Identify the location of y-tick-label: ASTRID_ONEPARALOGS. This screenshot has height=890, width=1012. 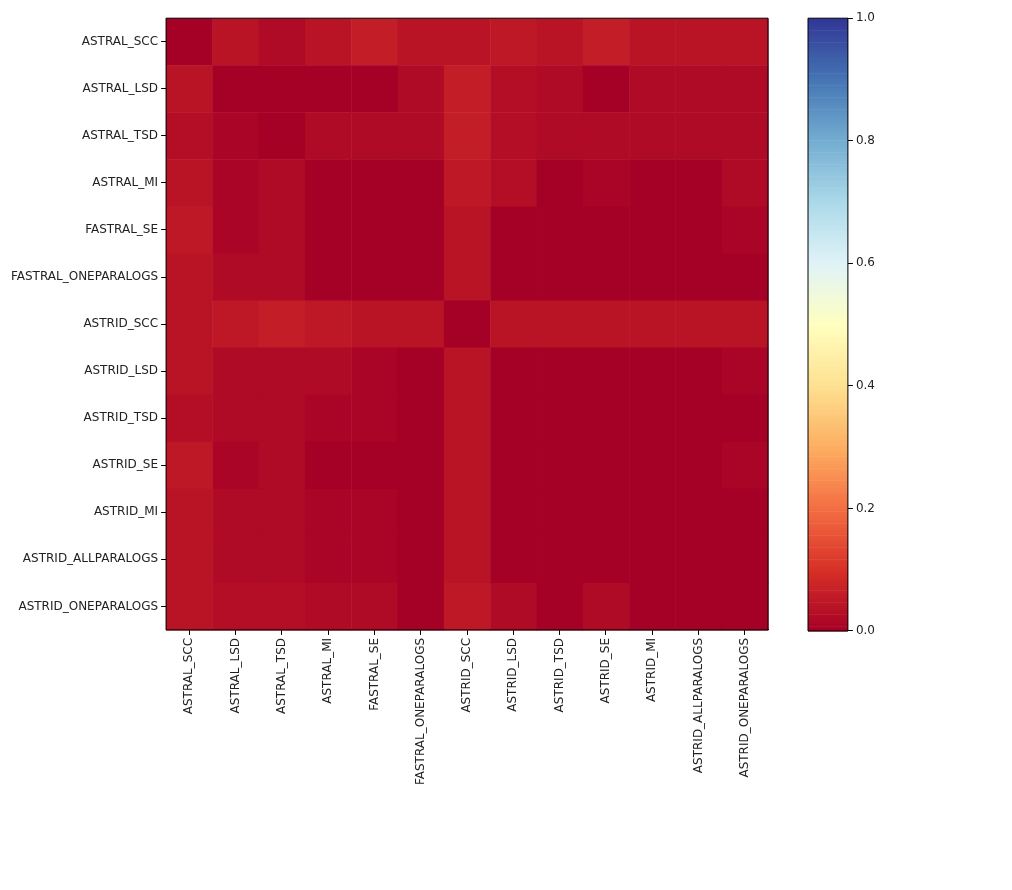
(88, 605).